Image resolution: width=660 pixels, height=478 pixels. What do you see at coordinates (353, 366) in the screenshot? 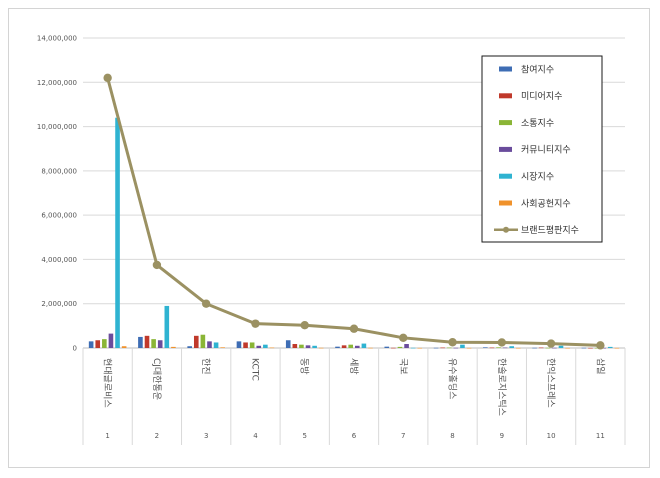
I see `category-label: 세방` at bounding box center [353, 366].